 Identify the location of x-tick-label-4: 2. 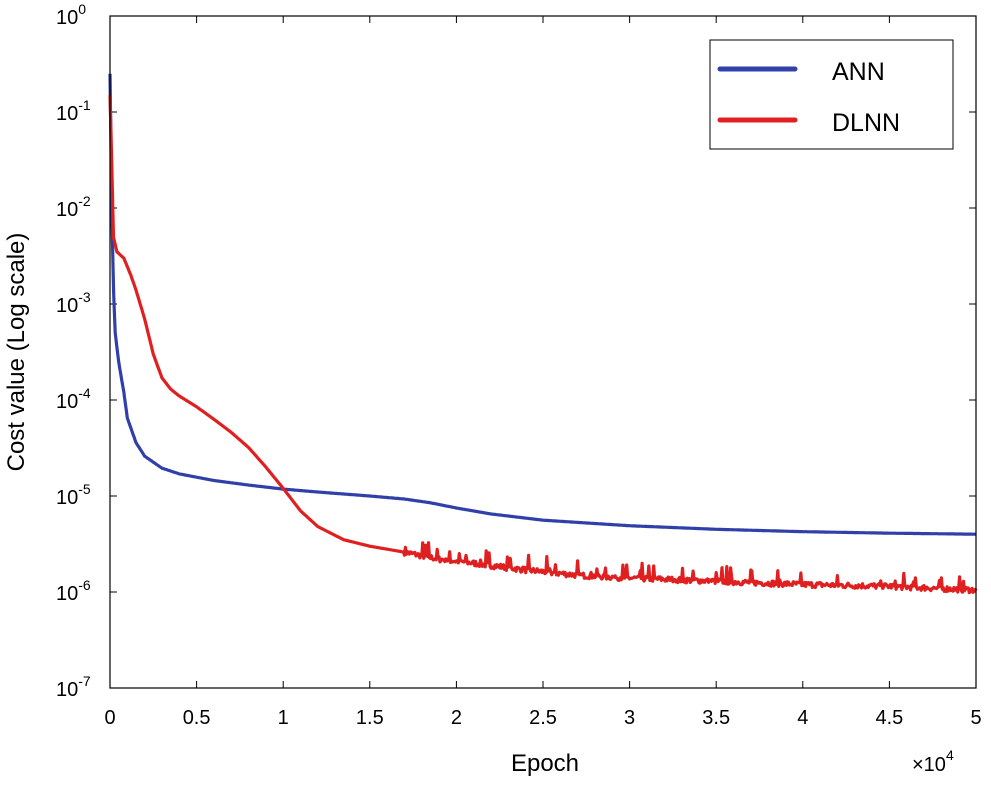
(456, 718).